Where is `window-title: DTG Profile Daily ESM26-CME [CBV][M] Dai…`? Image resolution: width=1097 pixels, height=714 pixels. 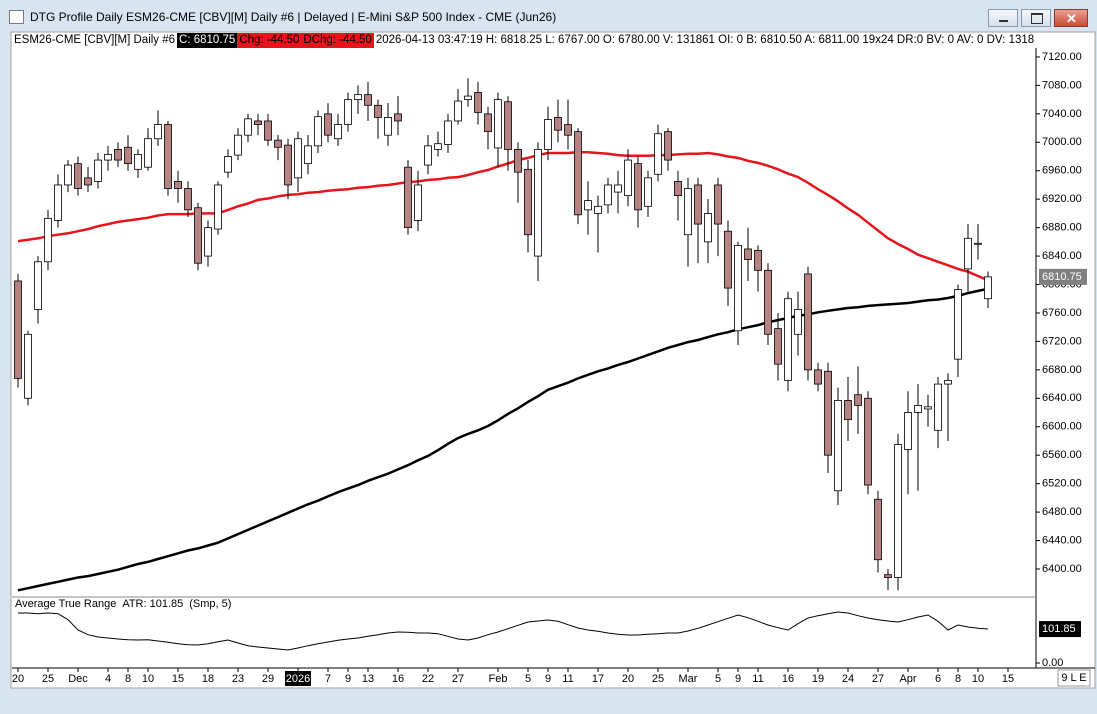 window-title: DTG Profile Daily ESM26-CME [CBV][M] Dai… is located at coordinates (293, 17).